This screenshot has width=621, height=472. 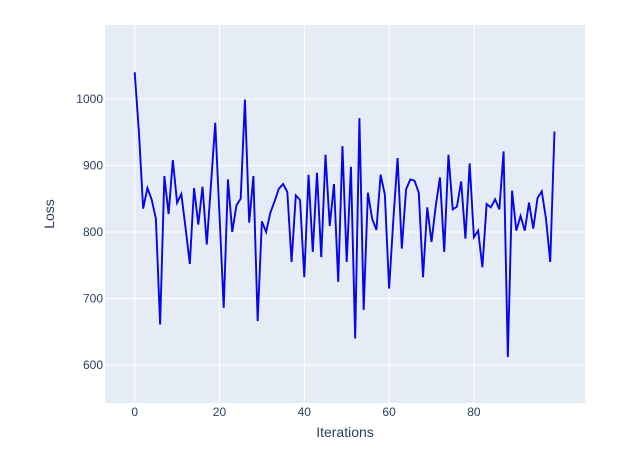 I want to click on y-tick-label: 700, so click(x=93, y=299).